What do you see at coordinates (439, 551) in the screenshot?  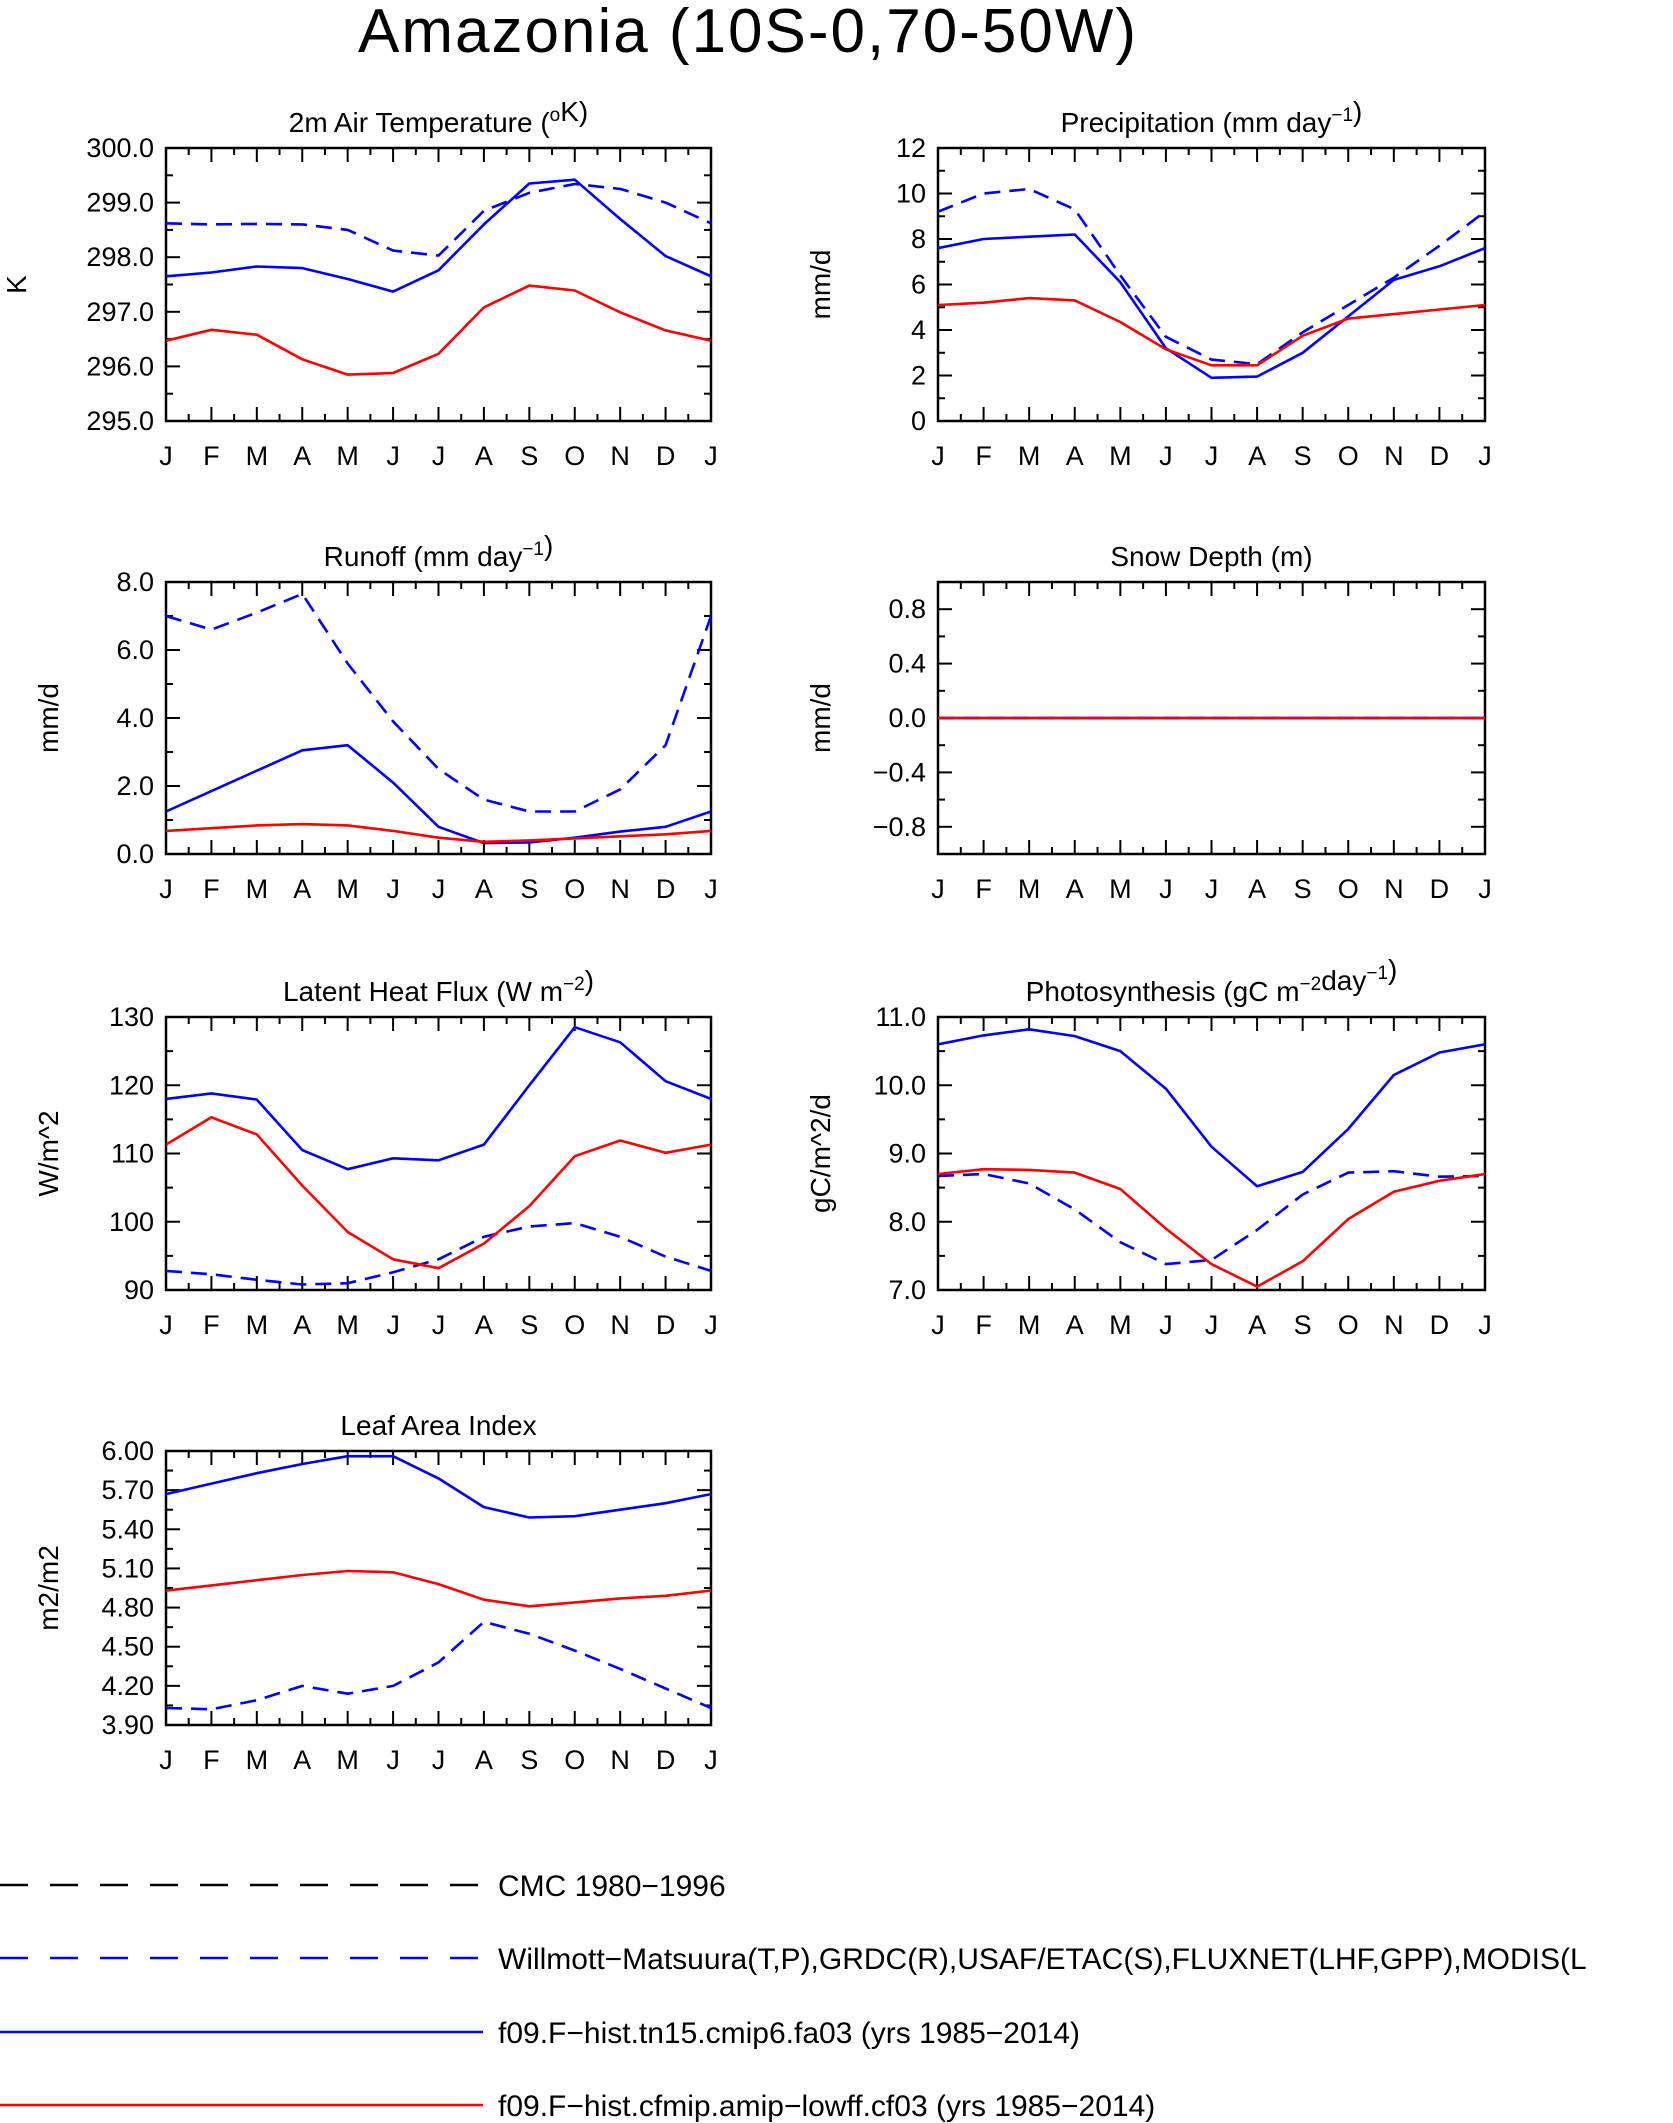 I see `panel-title: Runoff (mm day−1)` at bounding box center [439, 551].